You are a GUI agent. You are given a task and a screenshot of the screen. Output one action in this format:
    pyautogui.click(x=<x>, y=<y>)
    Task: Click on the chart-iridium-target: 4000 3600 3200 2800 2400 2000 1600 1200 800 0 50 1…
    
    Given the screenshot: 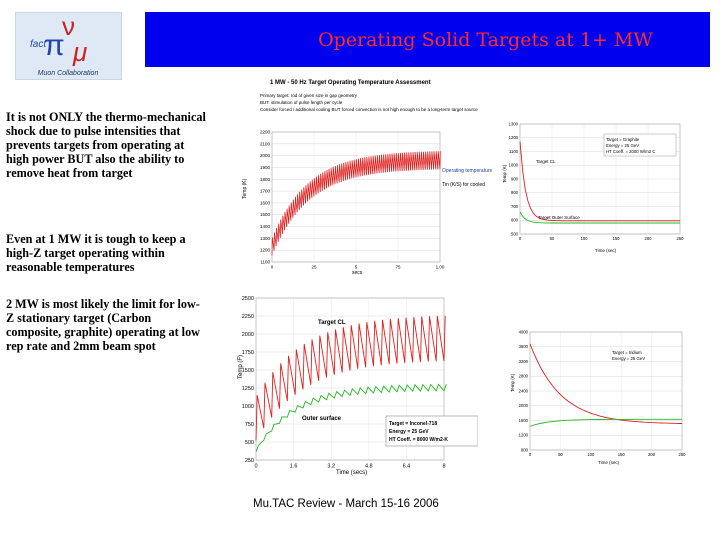 What is the action you would take?
    pyautogui.click(x=599, y=397)
    